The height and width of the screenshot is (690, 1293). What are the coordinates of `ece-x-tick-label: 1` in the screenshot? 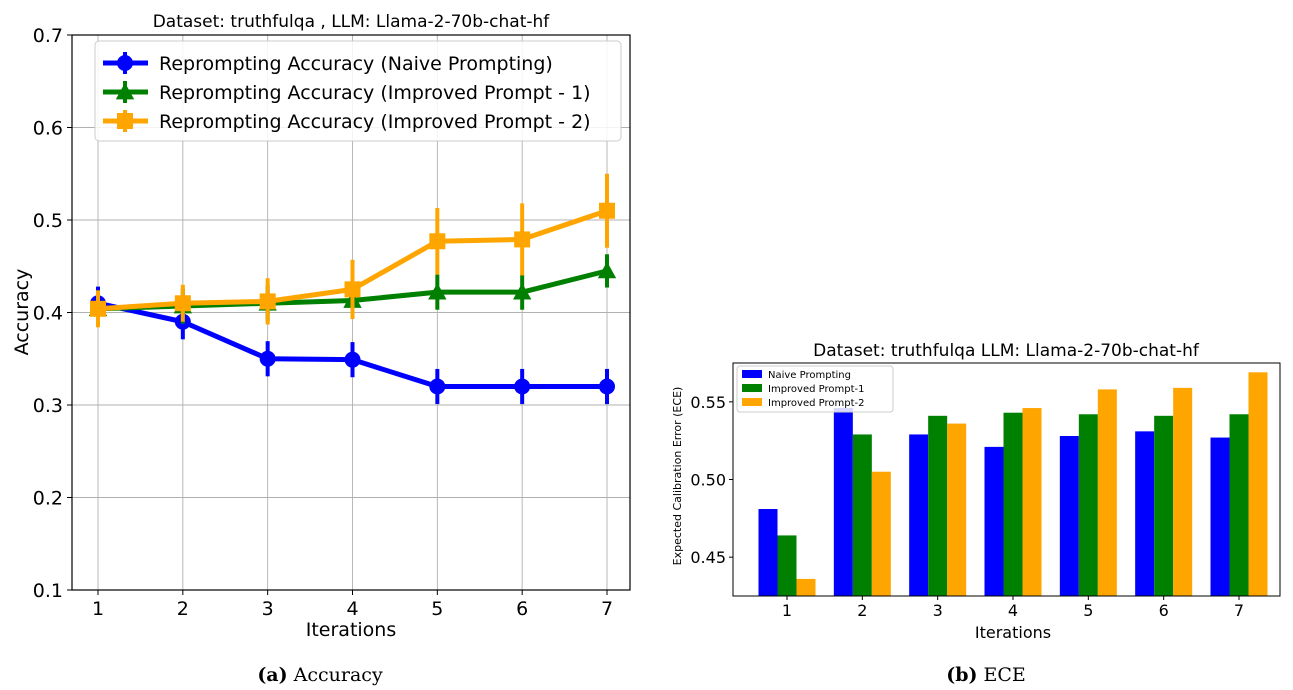 It's located at (787, 610).